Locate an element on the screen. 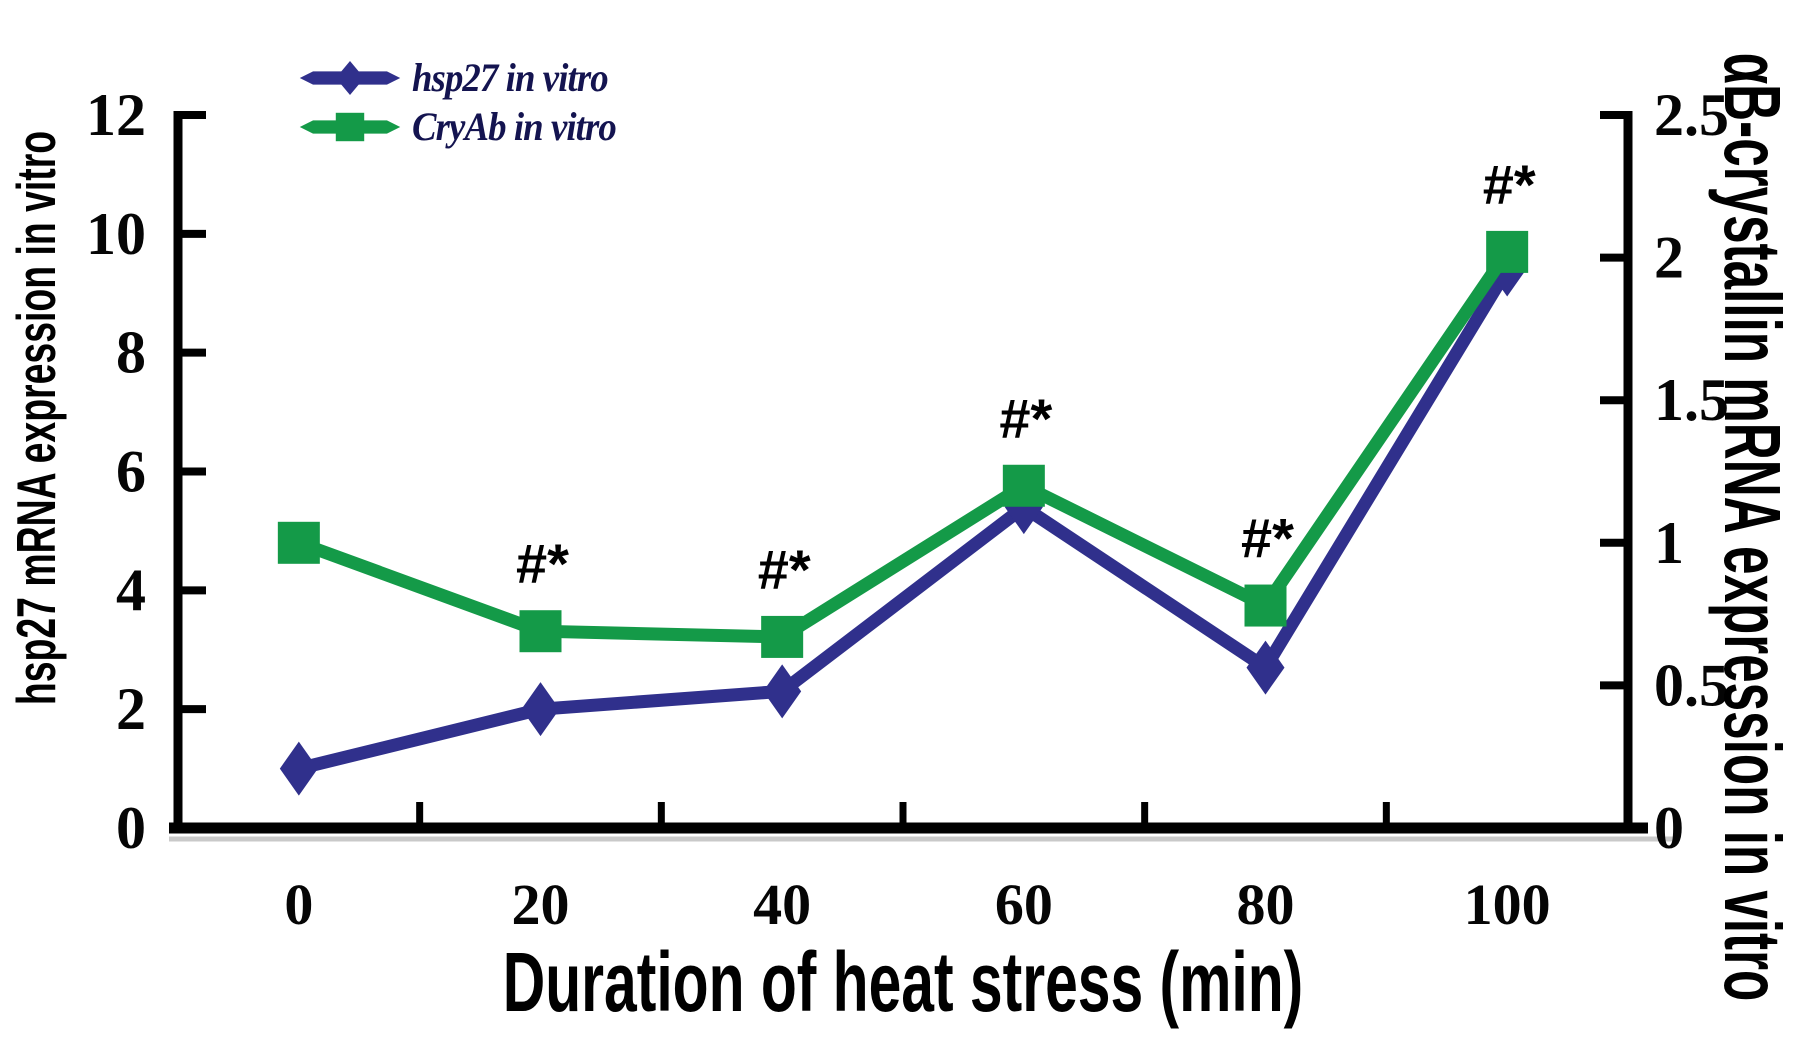  x-axis-tick-label: 100 is located at coordinates (1507, 904).